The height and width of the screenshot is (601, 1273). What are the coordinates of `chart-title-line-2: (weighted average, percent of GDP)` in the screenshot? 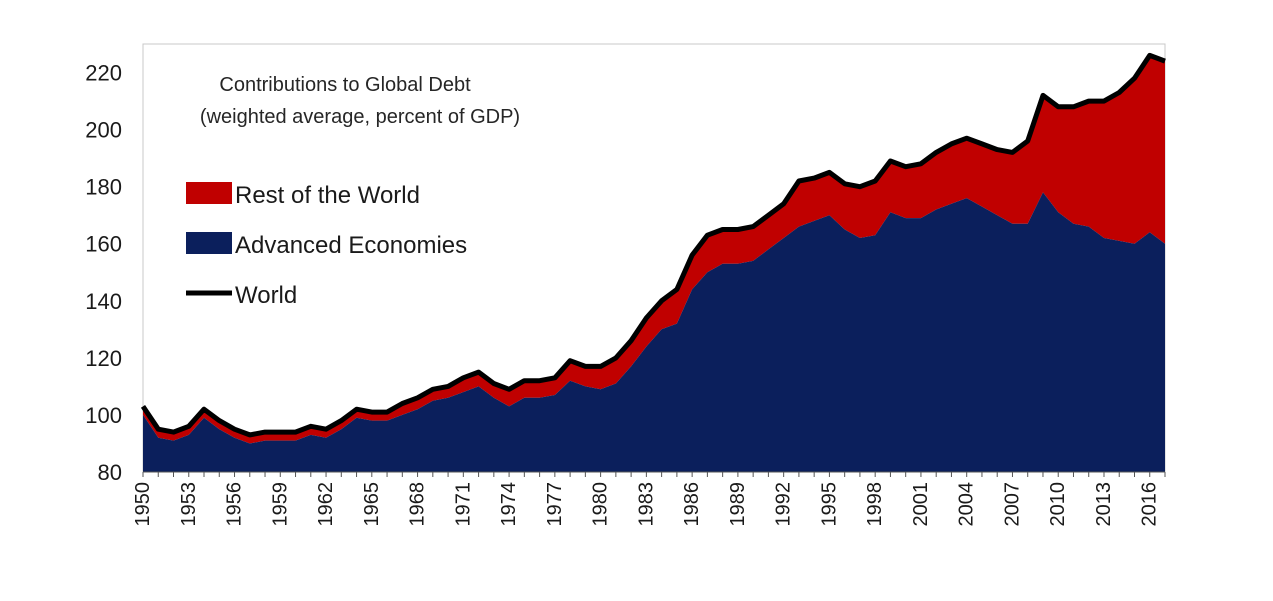 It's located at (360, 117).